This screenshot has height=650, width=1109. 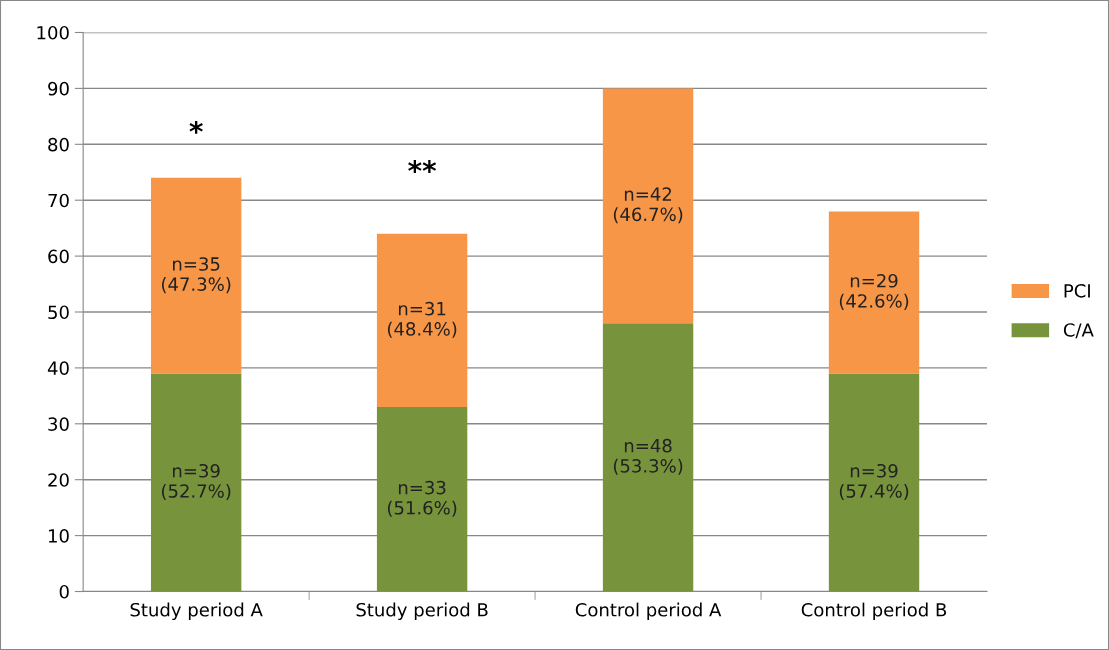 I want to click on y-tick-label: 0, so click(x=64, y=591).